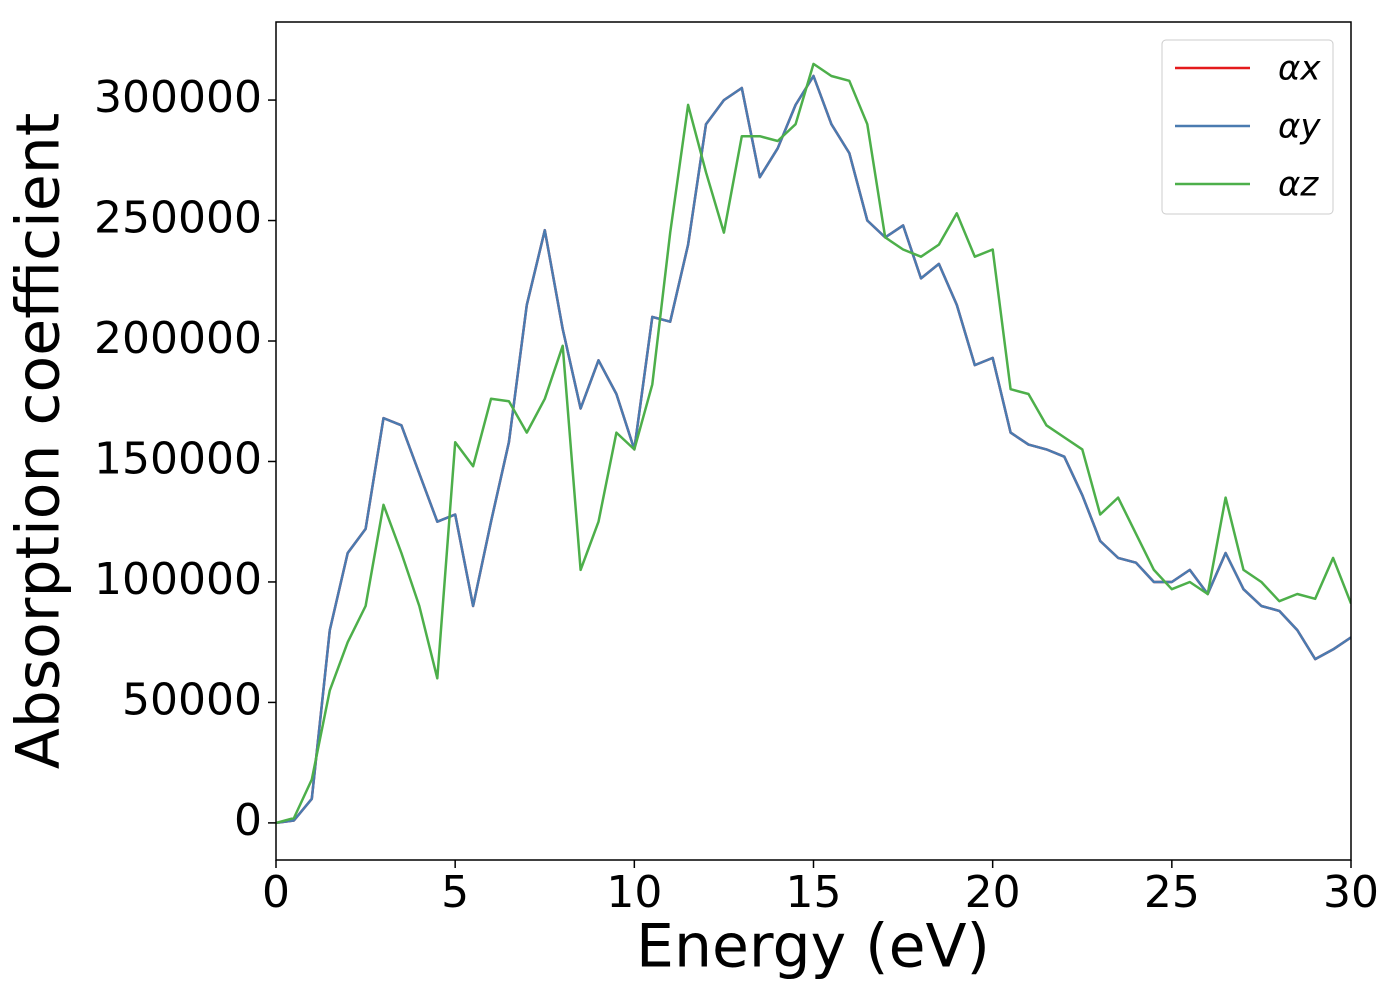 The width and height of the screenshot is (1400, 1000). What do you see at coordinates (248, 820) in the screenshot?
I see `y-tick-label: 0` at bounding box center [248, 820].